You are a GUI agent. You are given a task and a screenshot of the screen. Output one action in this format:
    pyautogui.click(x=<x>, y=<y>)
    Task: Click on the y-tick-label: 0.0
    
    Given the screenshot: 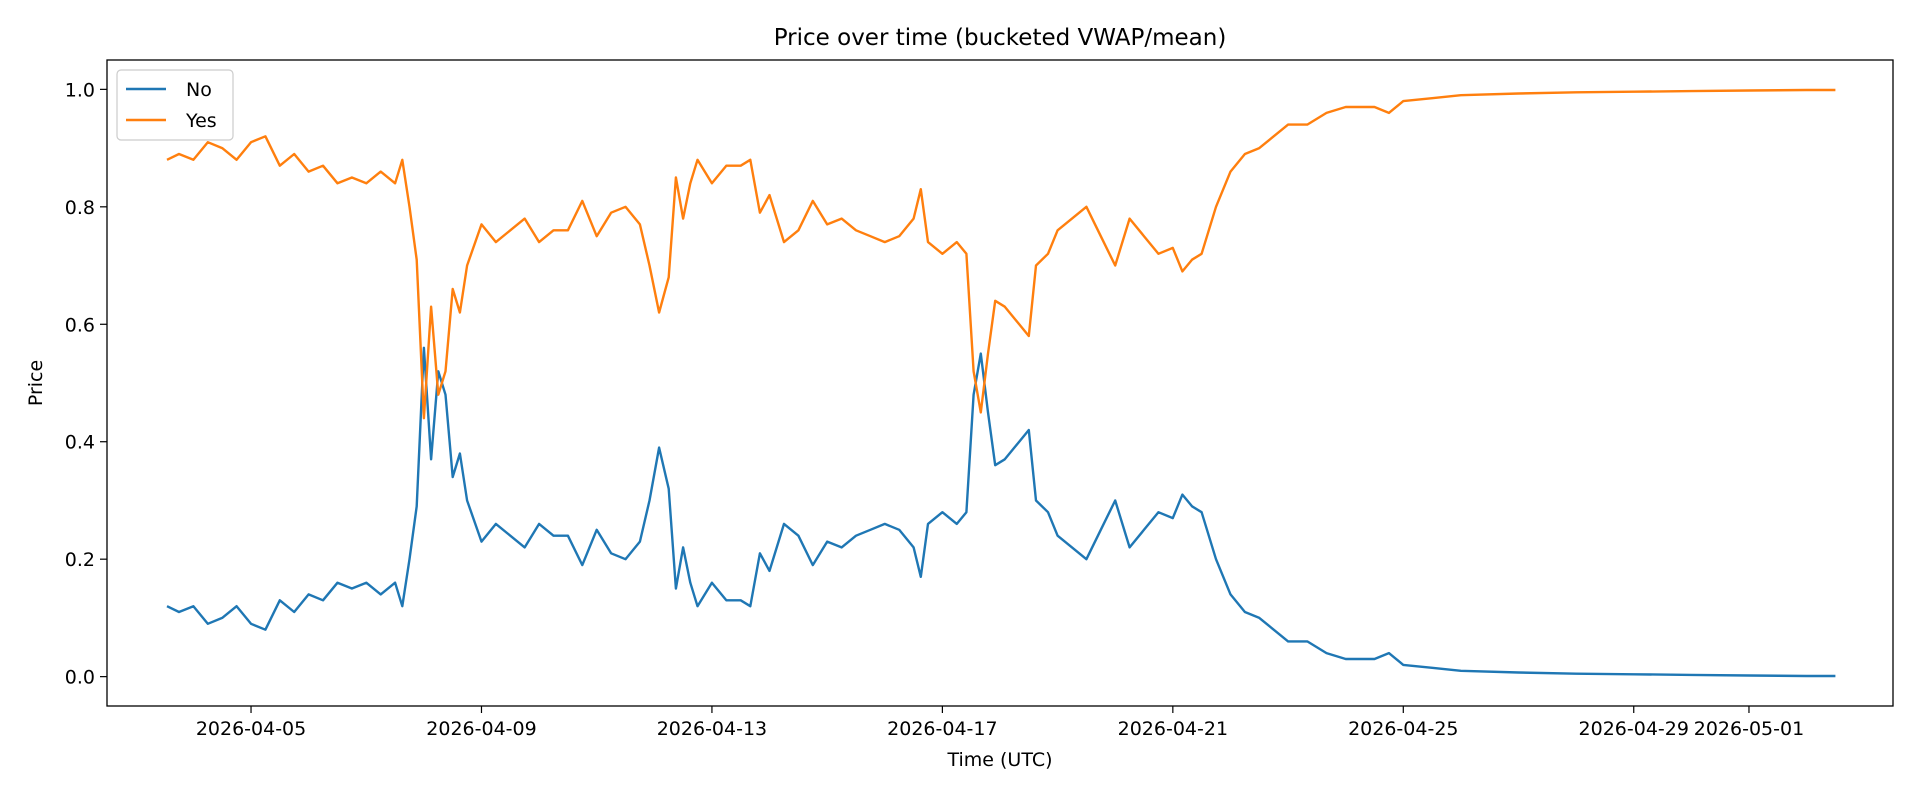 What is the action you would take?
    pyautogui.click(x=80, y=678)
    